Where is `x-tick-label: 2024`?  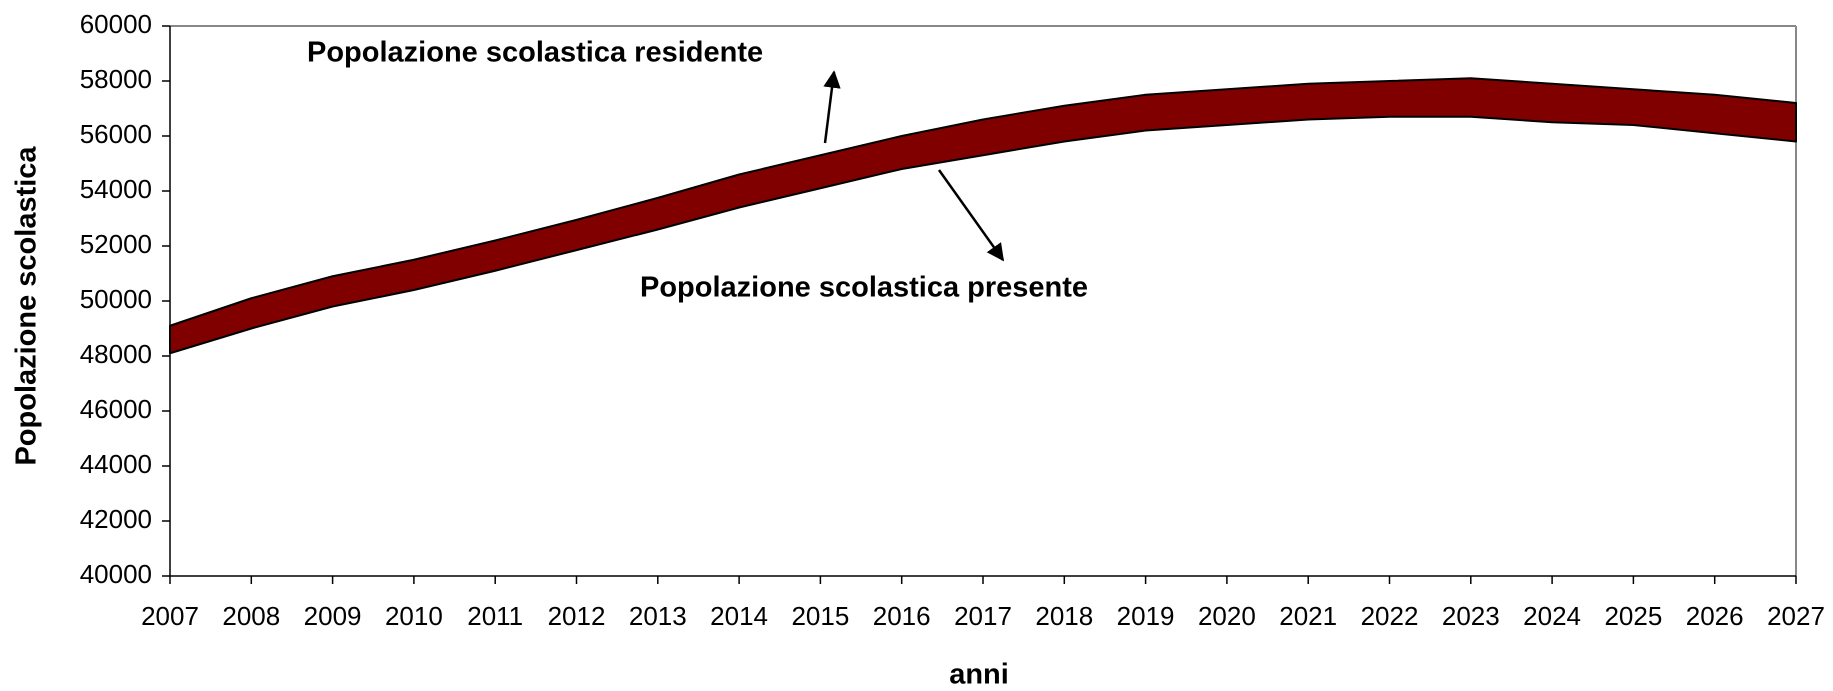 x-tick-label: 2024 is located at coordinates (1552, 616).